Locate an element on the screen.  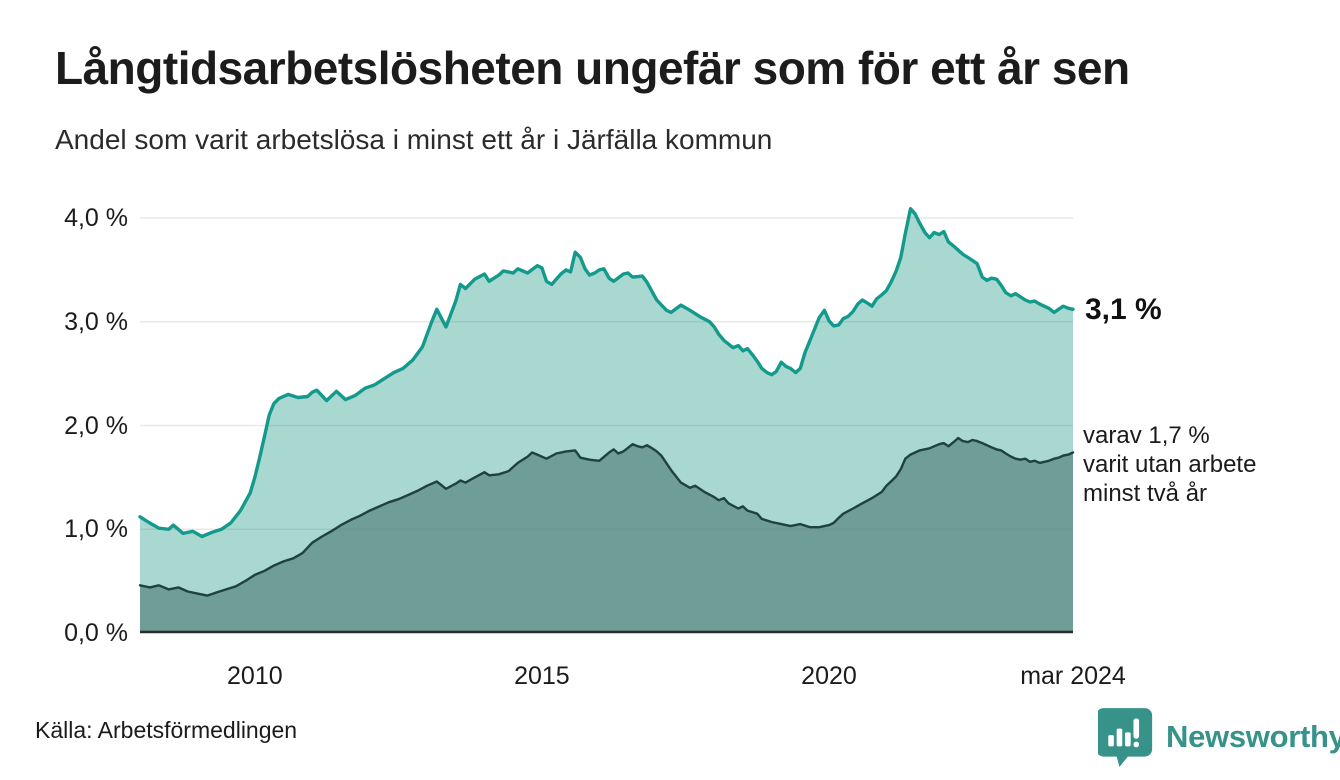
source-credit: Källa: Arbetsförmedlingen is located at coordinates (166, 730).